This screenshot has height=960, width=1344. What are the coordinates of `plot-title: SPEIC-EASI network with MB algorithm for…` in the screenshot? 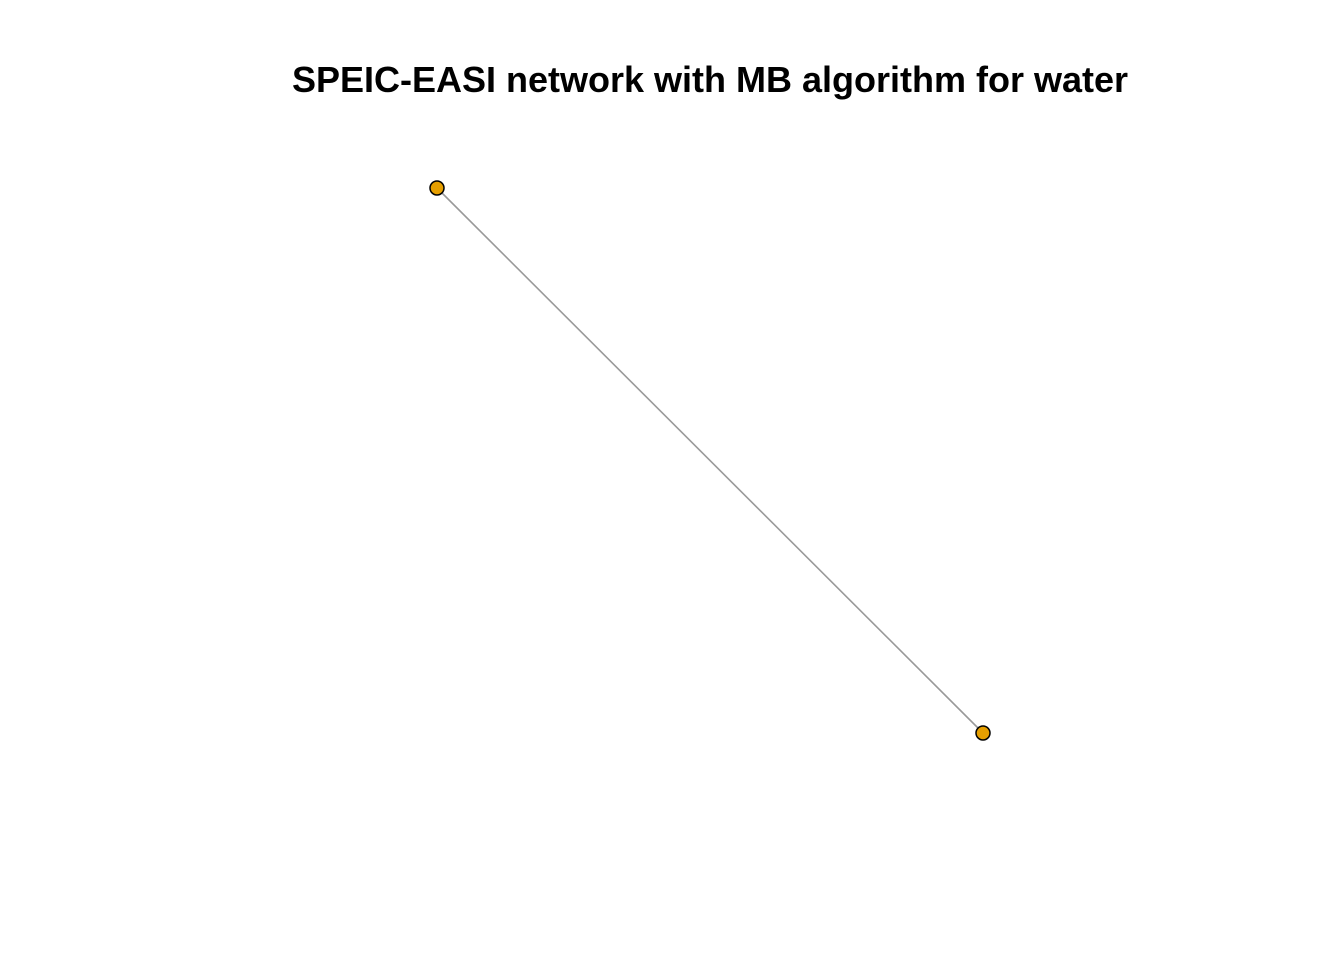 It's located at (710, 79).